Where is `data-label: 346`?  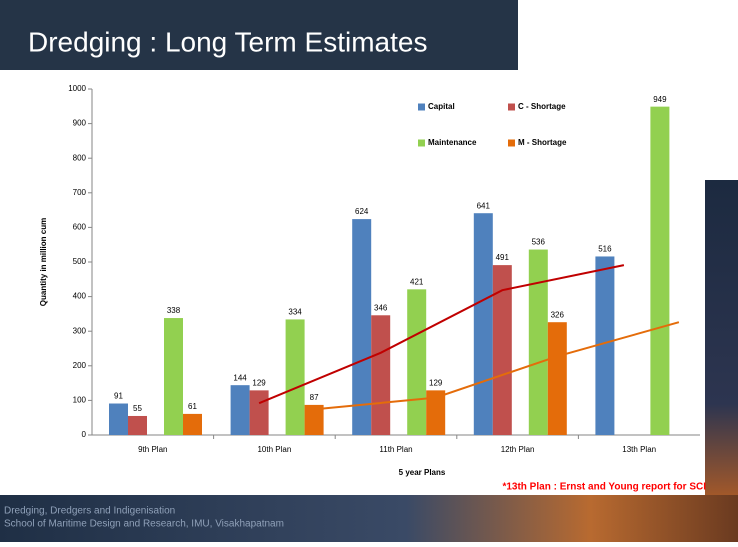 data-label: 346 is located at coordinates (381, 307).